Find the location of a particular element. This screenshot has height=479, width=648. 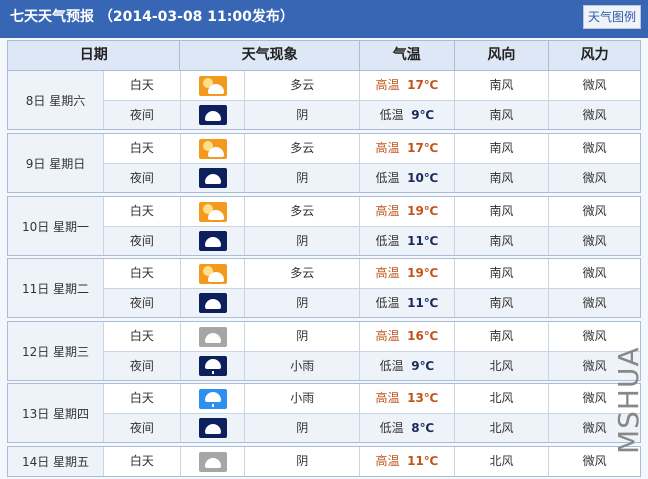

temperature: 高温 13℃ is located at coordinates (407, 398).